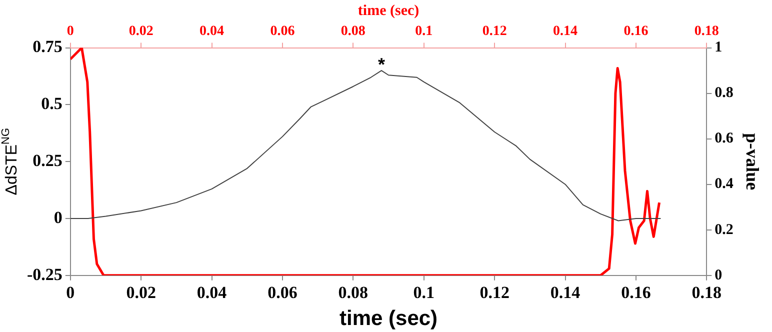 The height and width of the screenshot is (332, 772). Describe the element at coordinates (44, 274) in the screenshot. I see `y-tick-label: -0.25` at that location.